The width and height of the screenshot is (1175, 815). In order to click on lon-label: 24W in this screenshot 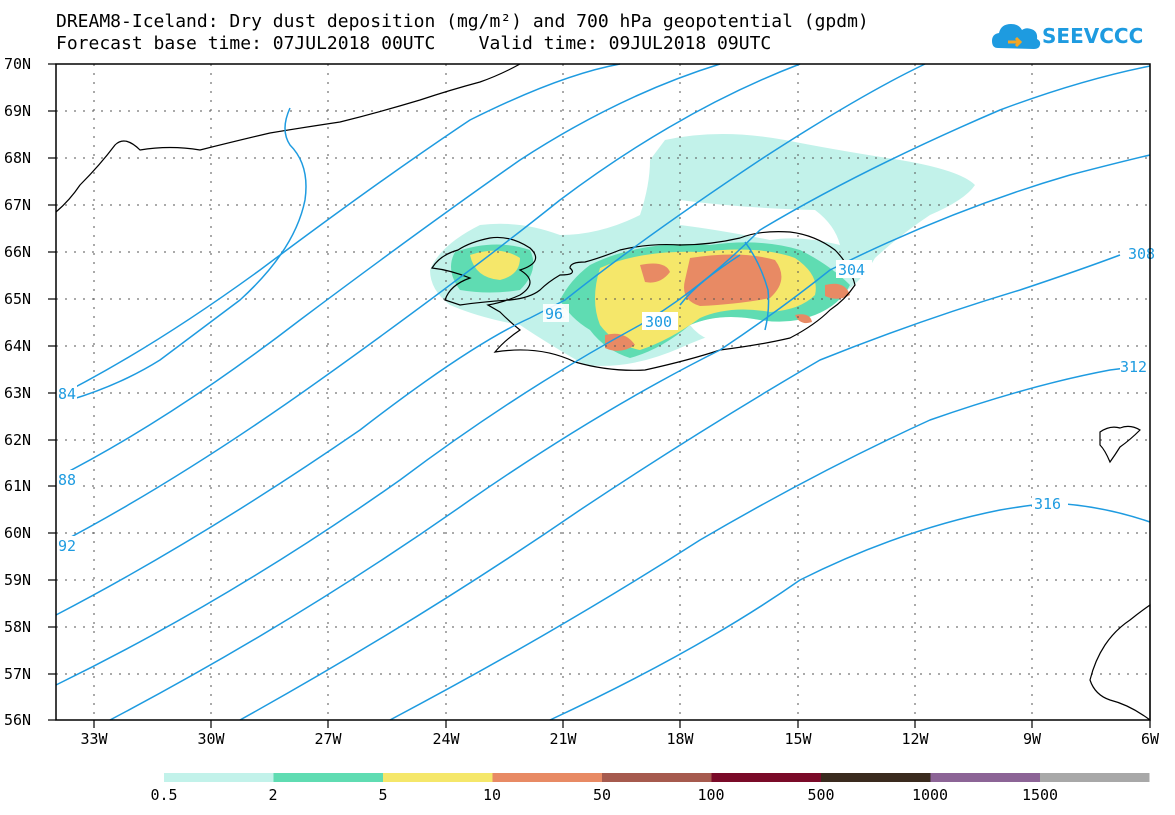, I will do `click(446, 739)`.